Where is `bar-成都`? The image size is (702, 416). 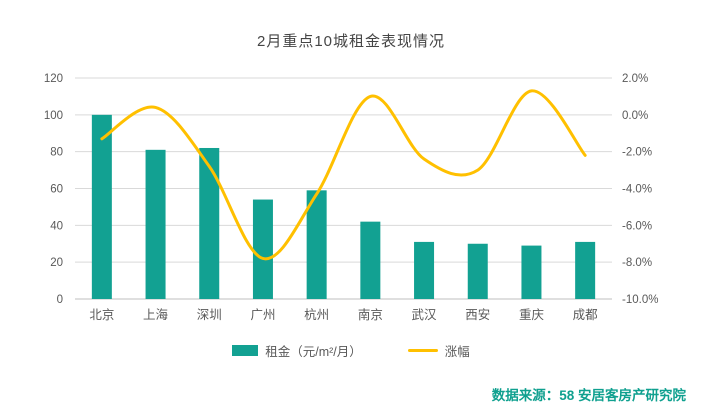
bar-成都 is located at coordinates (585, 270).